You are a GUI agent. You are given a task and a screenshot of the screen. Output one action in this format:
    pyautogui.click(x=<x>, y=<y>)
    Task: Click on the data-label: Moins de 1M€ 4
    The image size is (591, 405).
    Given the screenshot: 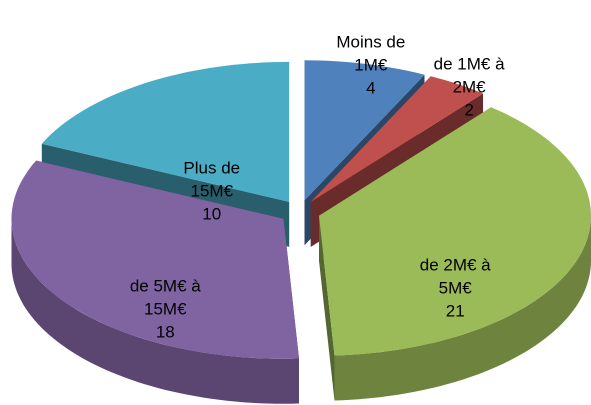 What is the action you would take?
    pyautogui.click(x=371, y=65)
    